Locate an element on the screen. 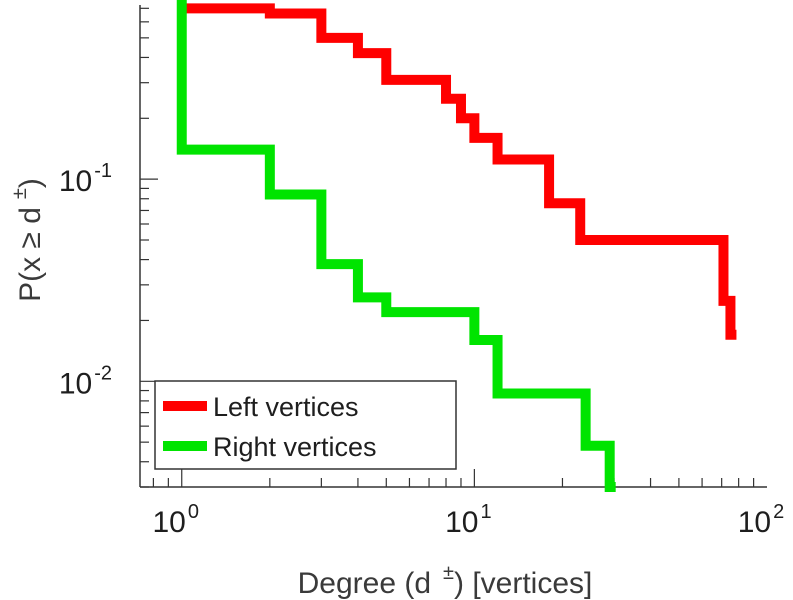  x-tick-label: 10 1 is located at coordinates (468, 520).